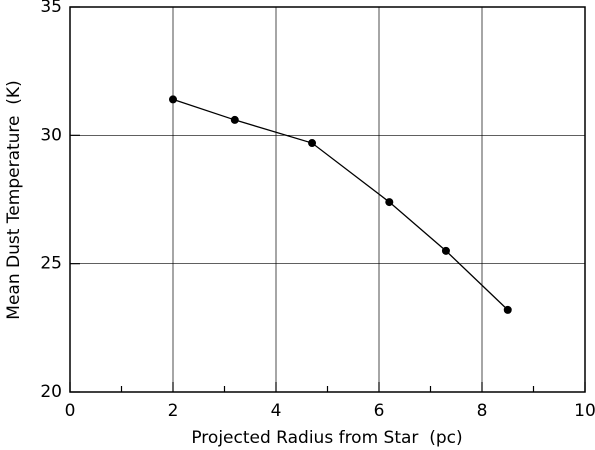 The height and width of the screenshot is (450, 595). I want to click on y-tick-label: 20, so click(51, 392).